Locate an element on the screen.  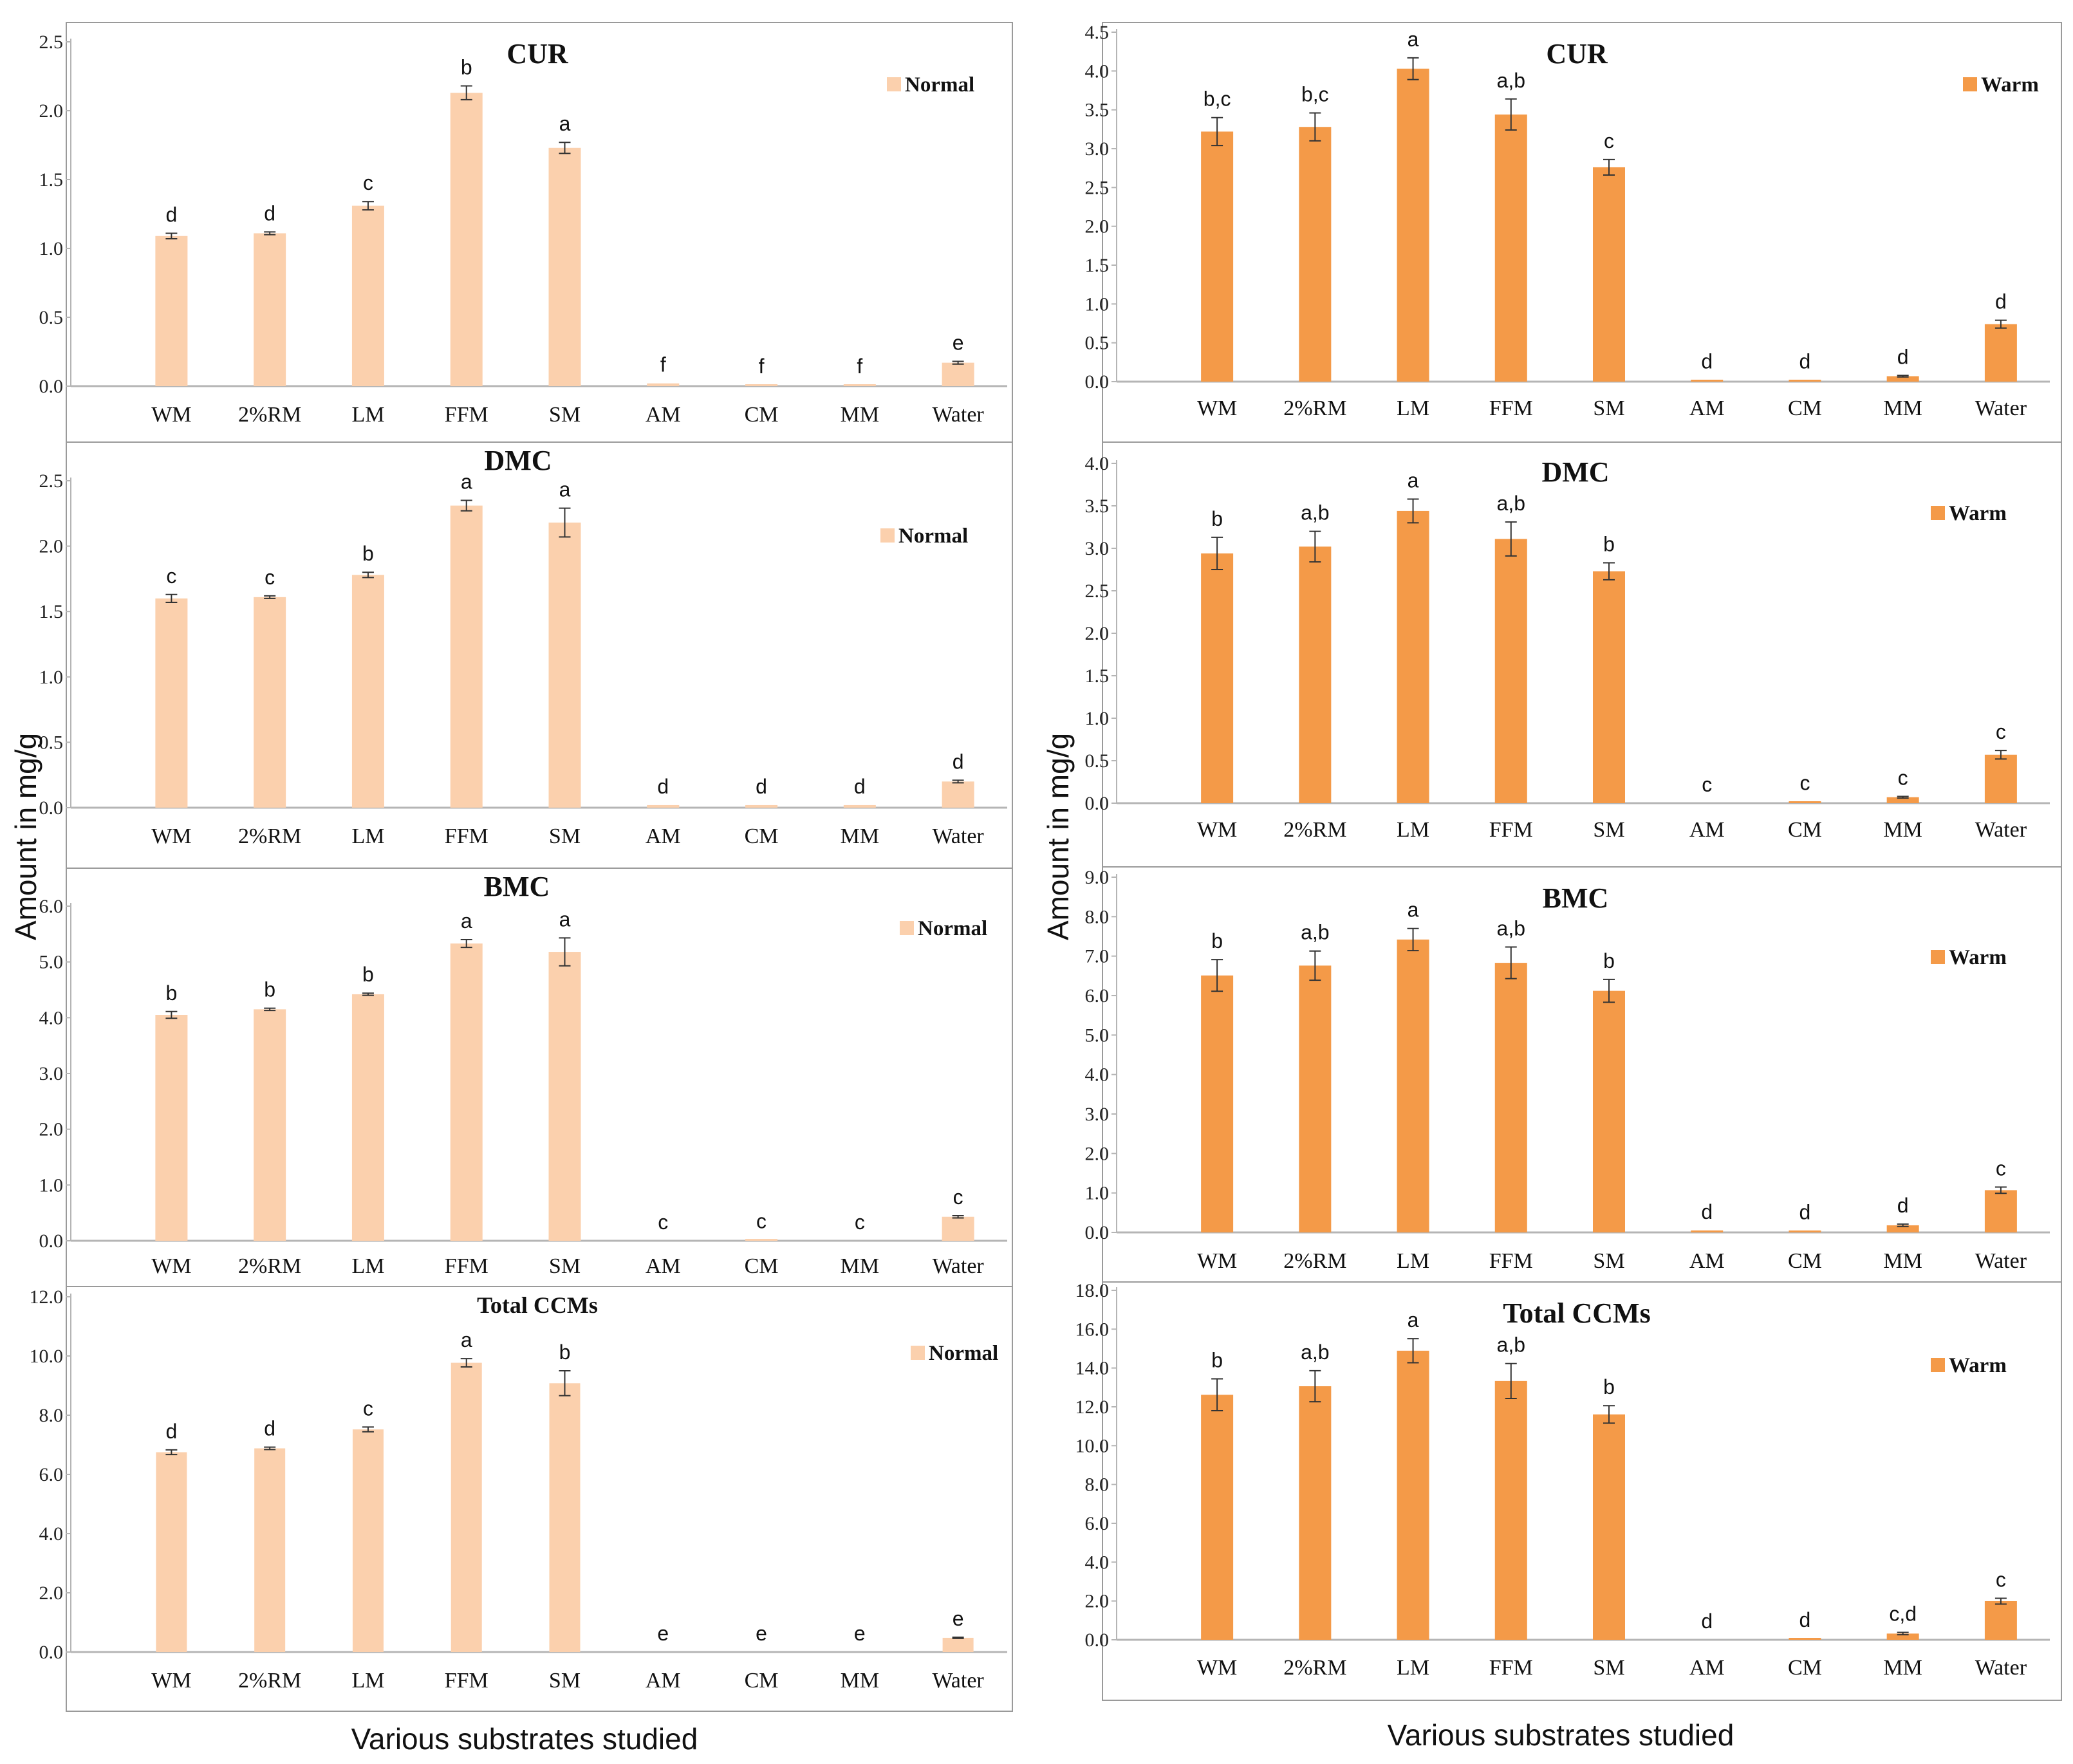
legend-label: Normal is located at coordinates (952, 928).